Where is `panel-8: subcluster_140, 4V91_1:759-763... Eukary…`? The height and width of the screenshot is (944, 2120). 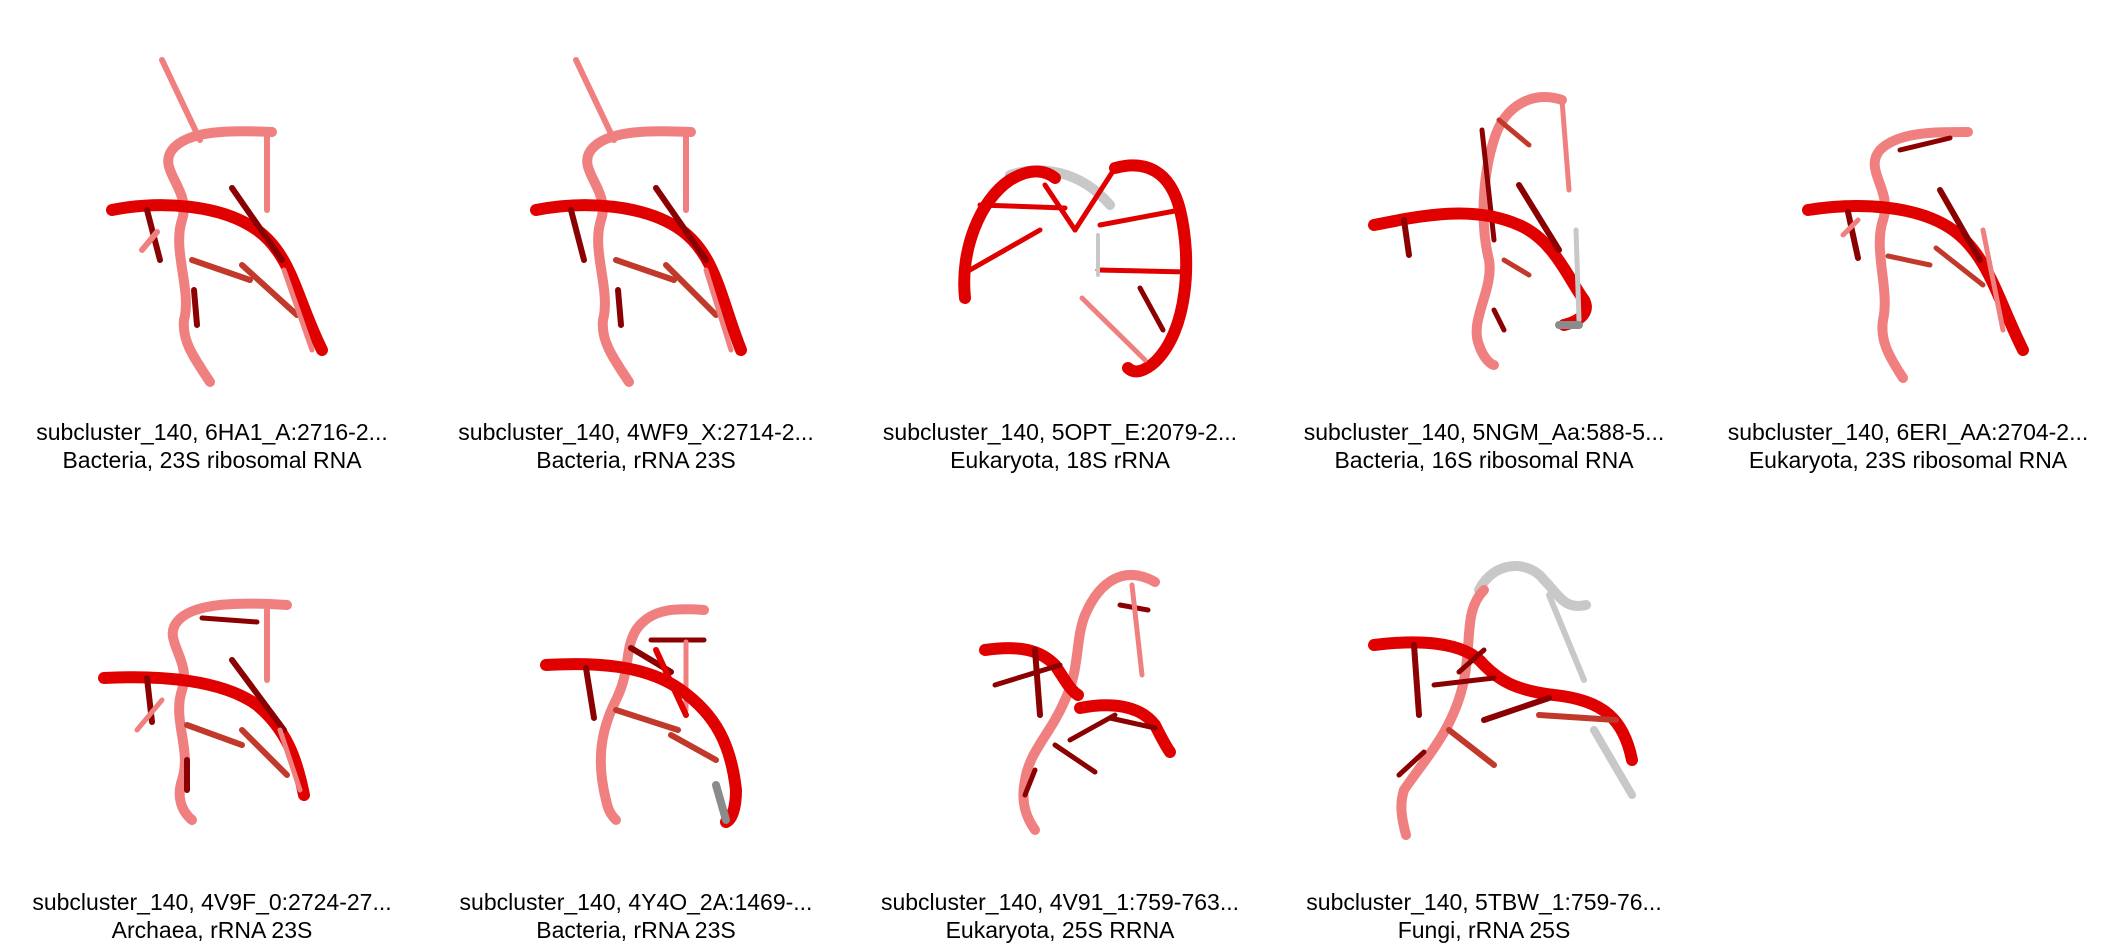
panel-8: subcluster_140, 4V91_1:759-763... Eukary… is located at coordinates (1060, 706).